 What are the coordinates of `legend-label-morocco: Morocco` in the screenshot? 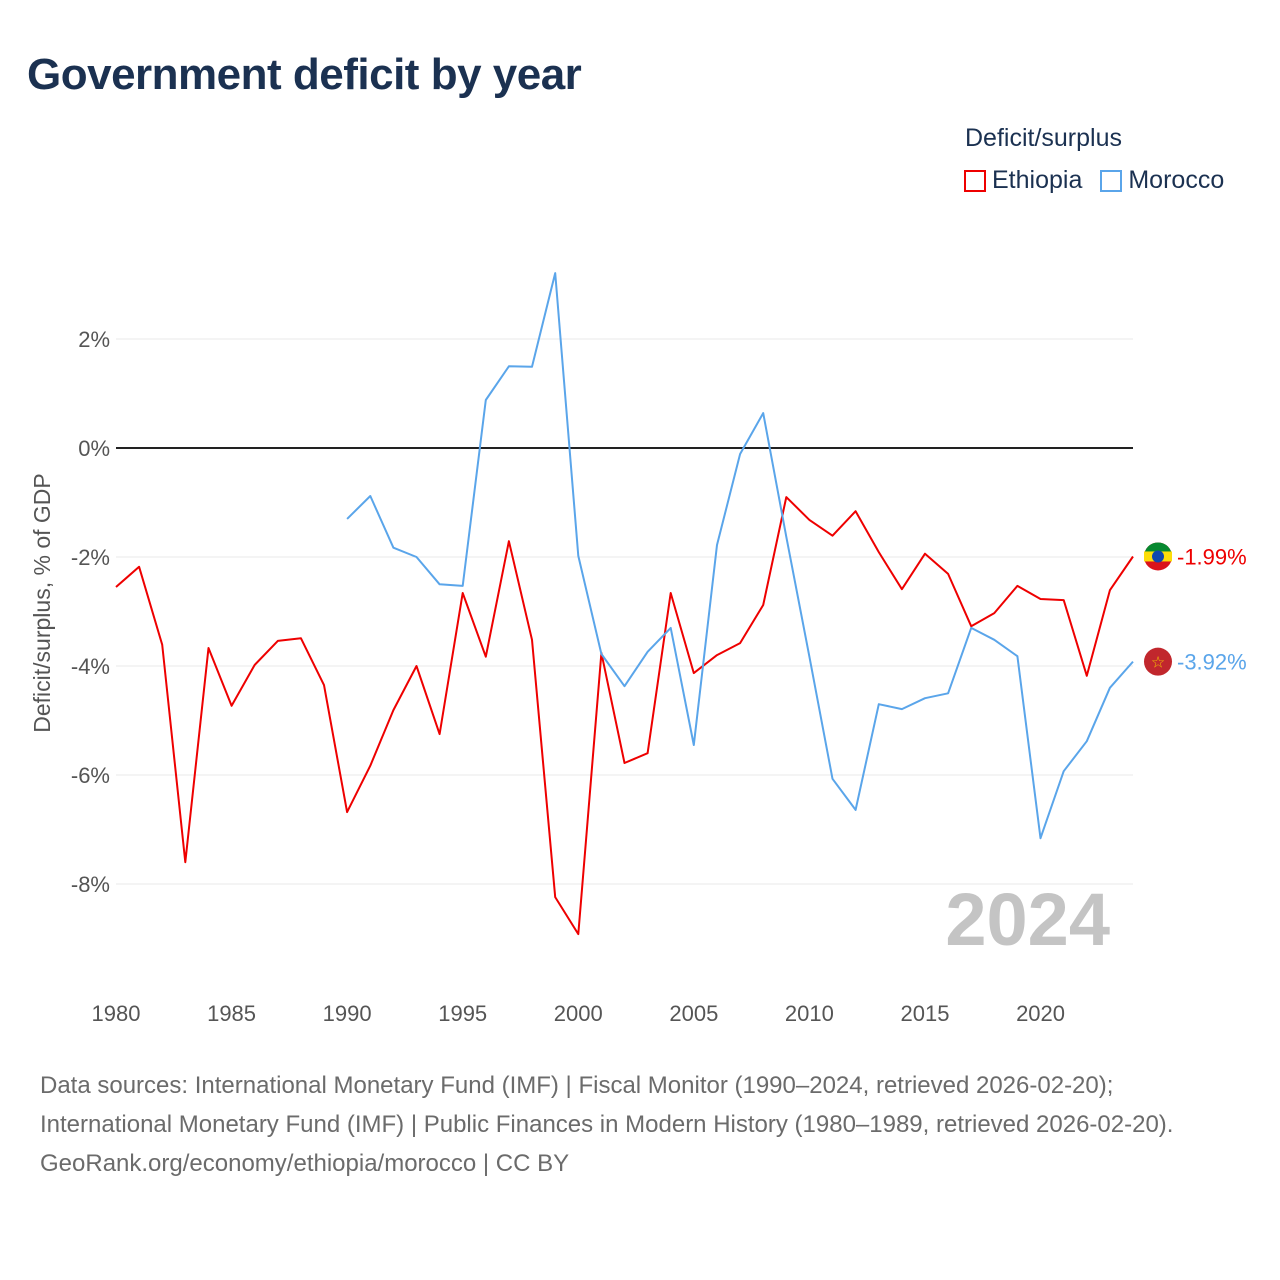 It's located at (1176, 180).